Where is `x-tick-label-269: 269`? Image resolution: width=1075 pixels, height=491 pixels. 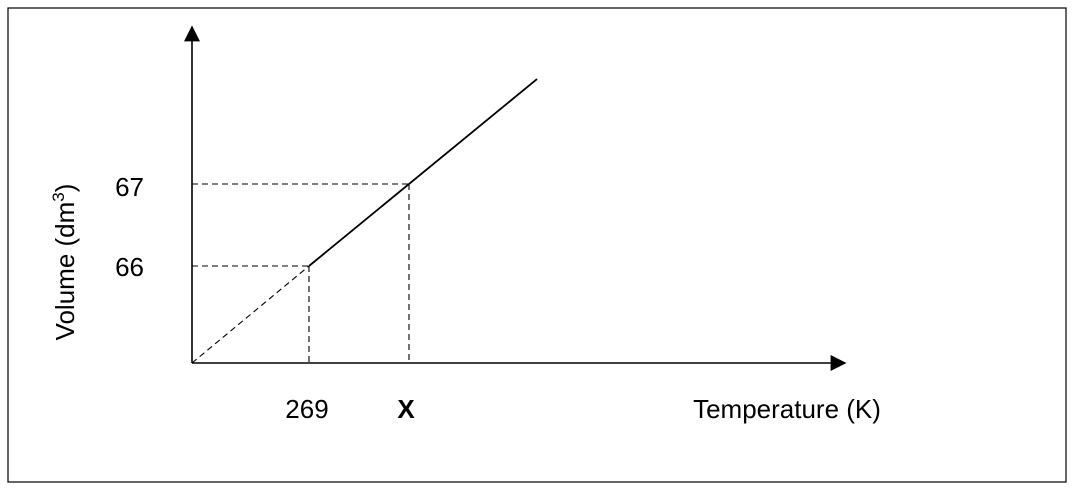 x-tick-label-269: 269 is located at coordinates (306, 409).